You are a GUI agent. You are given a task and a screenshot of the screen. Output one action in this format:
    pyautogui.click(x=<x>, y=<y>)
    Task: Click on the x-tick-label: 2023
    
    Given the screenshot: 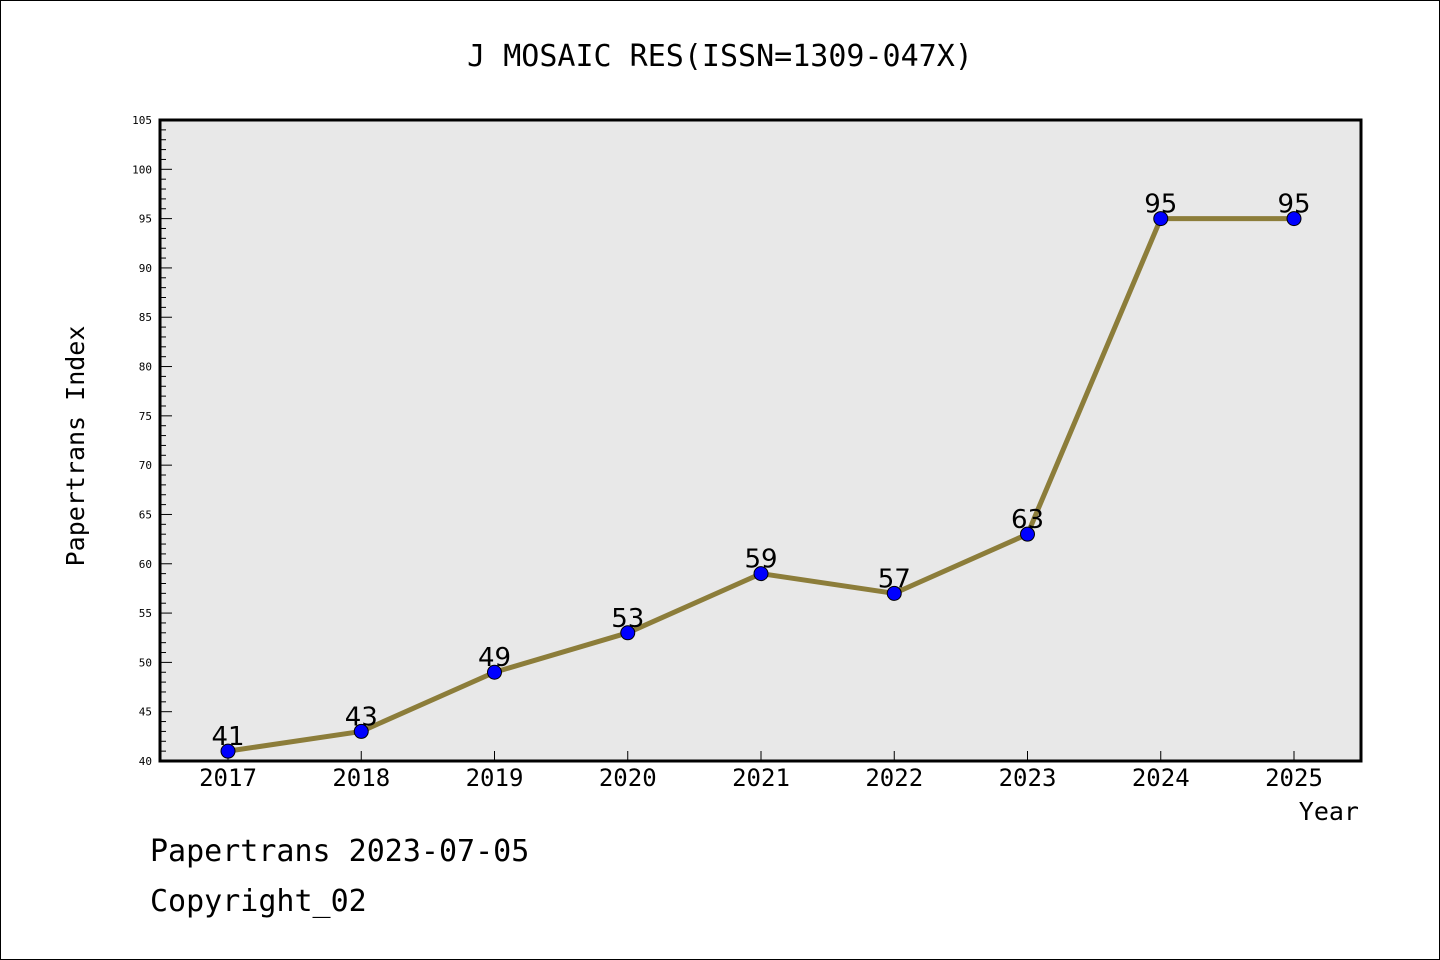 What is the action you would take?
    pyautogui.click(x=1028, y=778)
    